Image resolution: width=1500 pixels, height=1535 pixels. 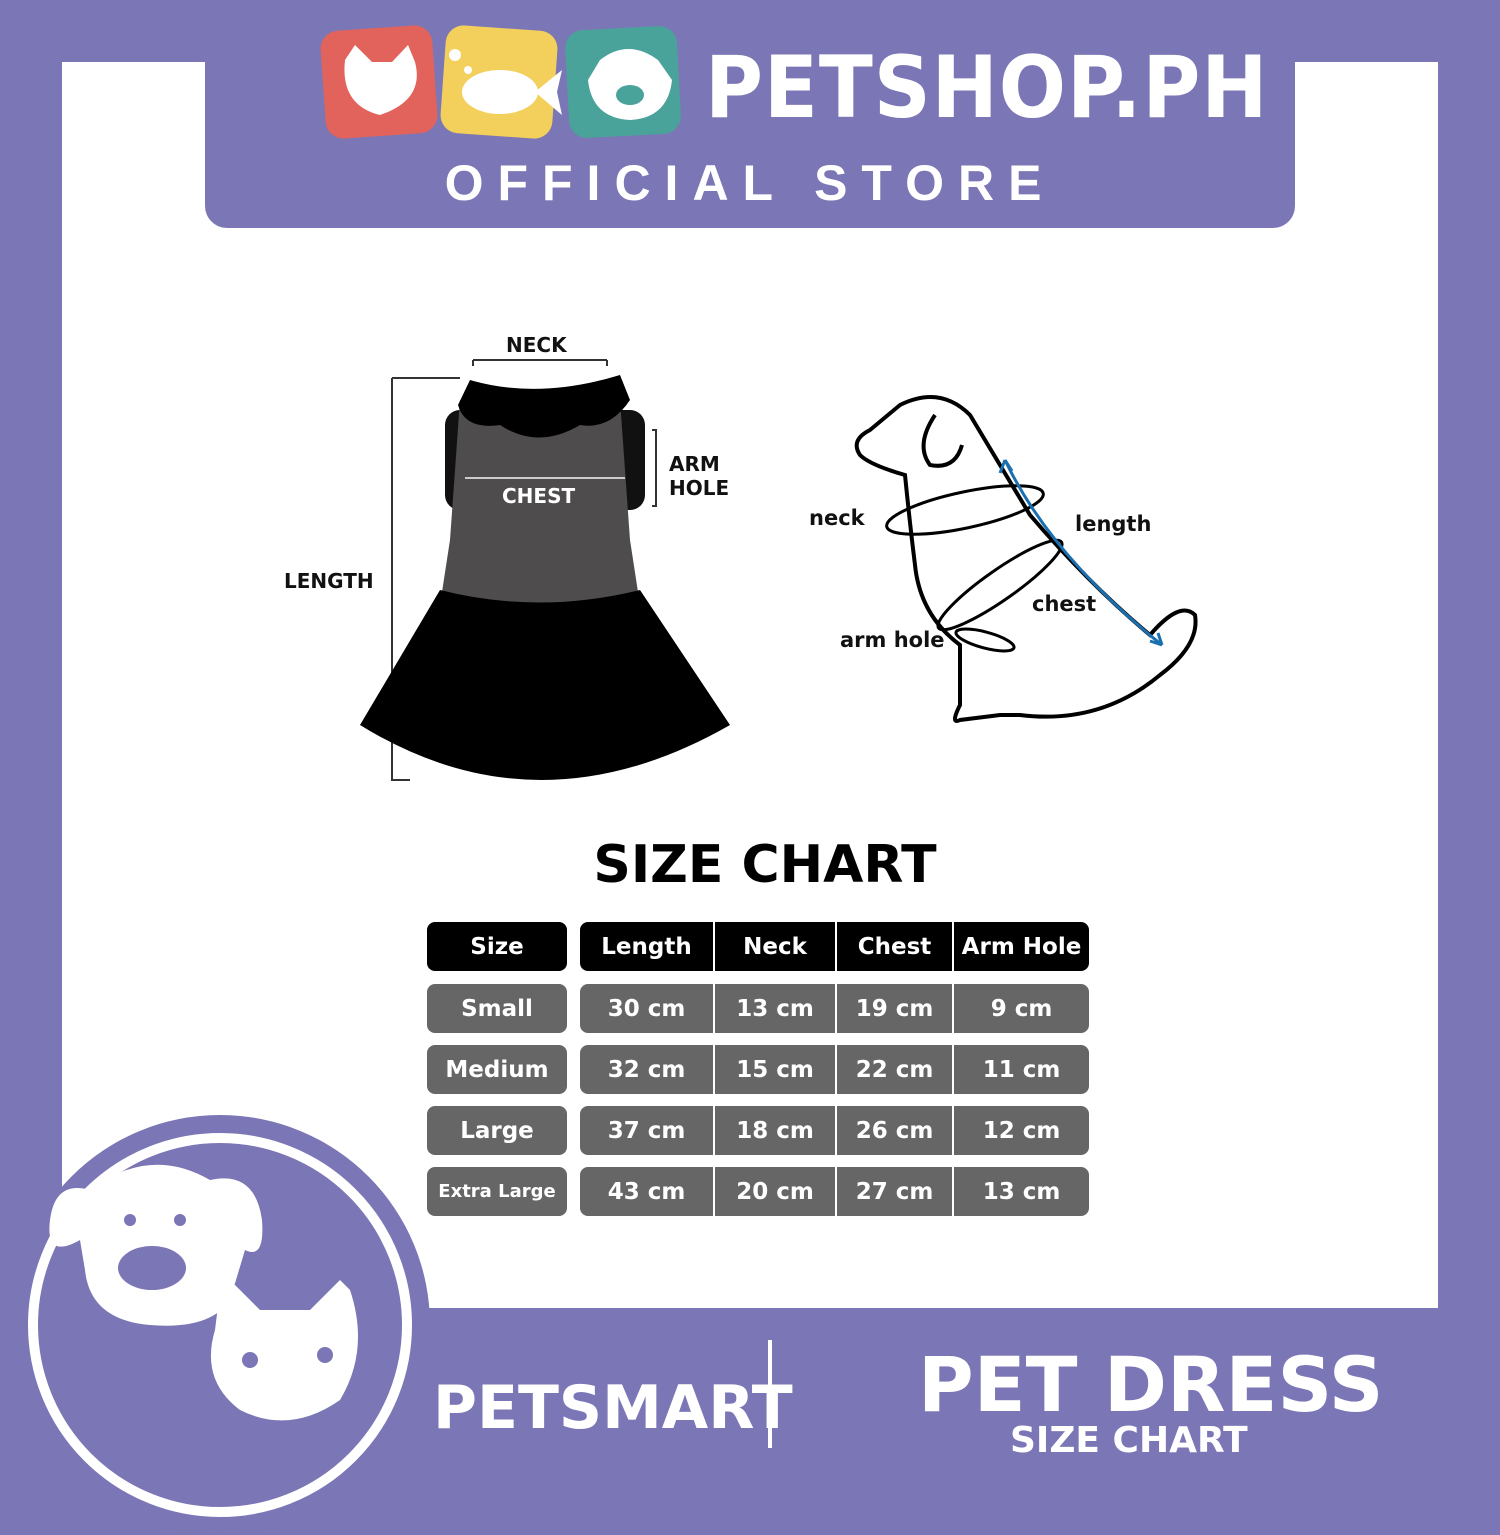 What do you see at coordinates (894, 946) in the screenshot?
I see `table-header-cell: Chest` at bounding box center [894, 946].